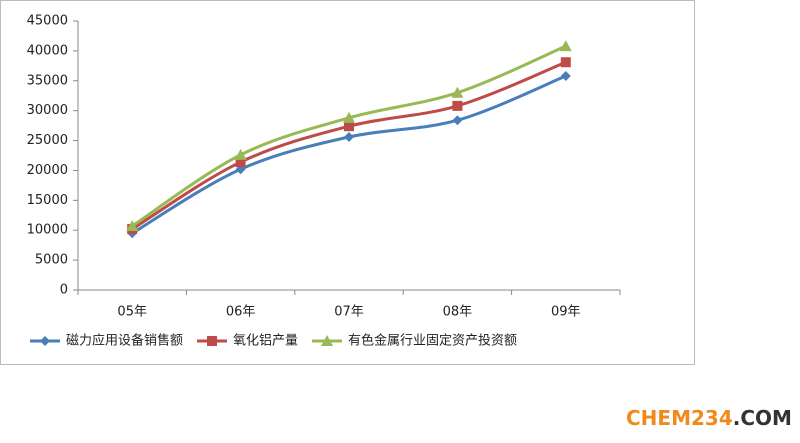 The height and width of the screenshot is (443, 800). I want to click on x-tick-label: 05年, so click(132, 312).